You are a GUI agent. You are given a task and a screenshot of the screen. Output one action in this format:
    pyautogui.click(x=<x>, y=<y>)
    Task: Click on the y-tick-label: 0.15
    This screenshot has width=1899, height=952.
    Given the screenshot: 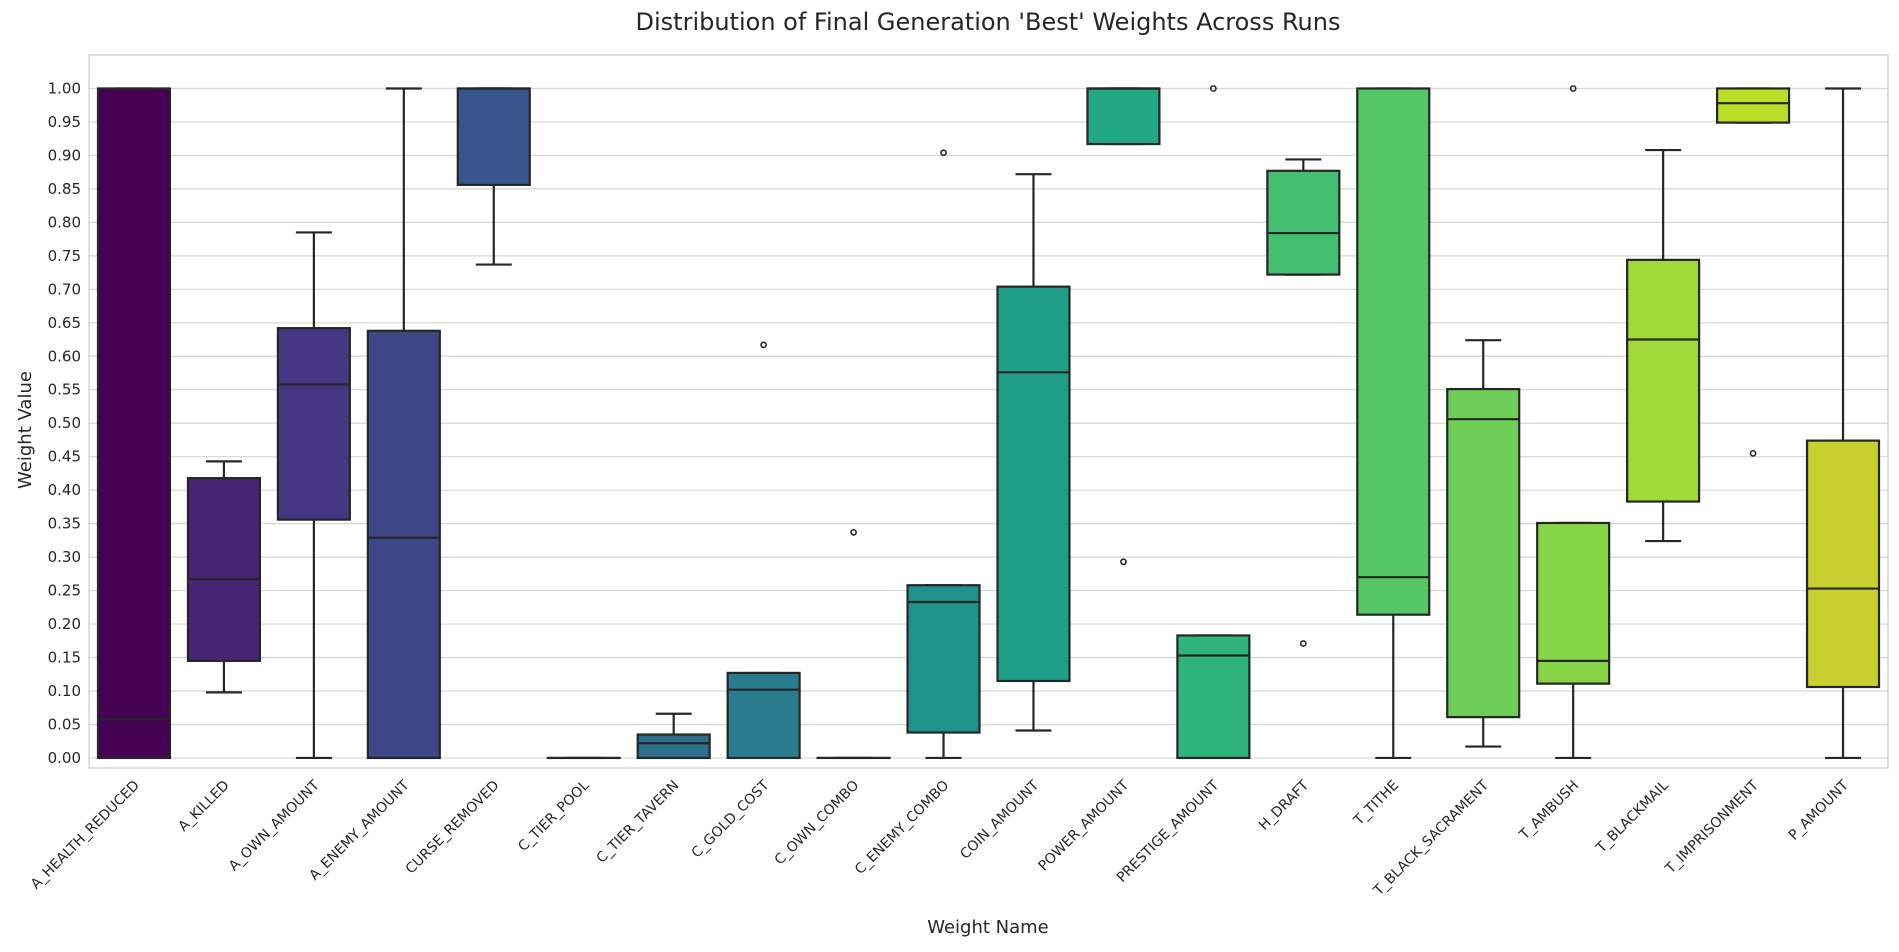 What is the action you would take?
    pyautogui.click(x=64, y=658)
    